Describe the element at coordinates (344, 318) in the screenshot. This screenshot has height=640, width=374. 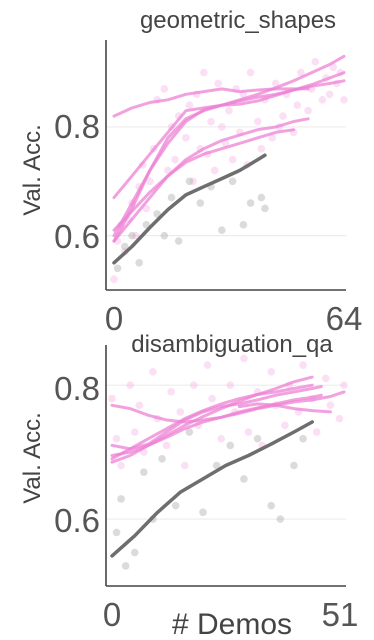
I see `panel1-xtick-label-64: 64` at that location.